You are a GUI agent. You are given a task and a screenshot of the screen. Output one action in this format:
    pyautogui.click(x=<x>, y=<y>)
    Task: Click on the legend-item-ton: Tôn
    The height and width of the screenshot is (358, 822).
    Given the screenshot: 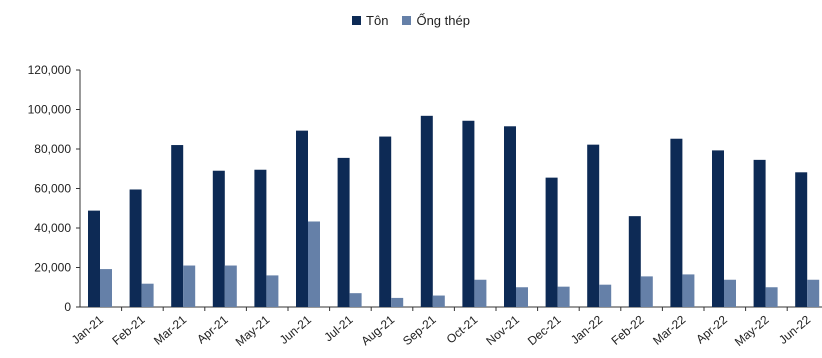 What is the action you would take?
    pyautogui.click(x=370, y=20)
    